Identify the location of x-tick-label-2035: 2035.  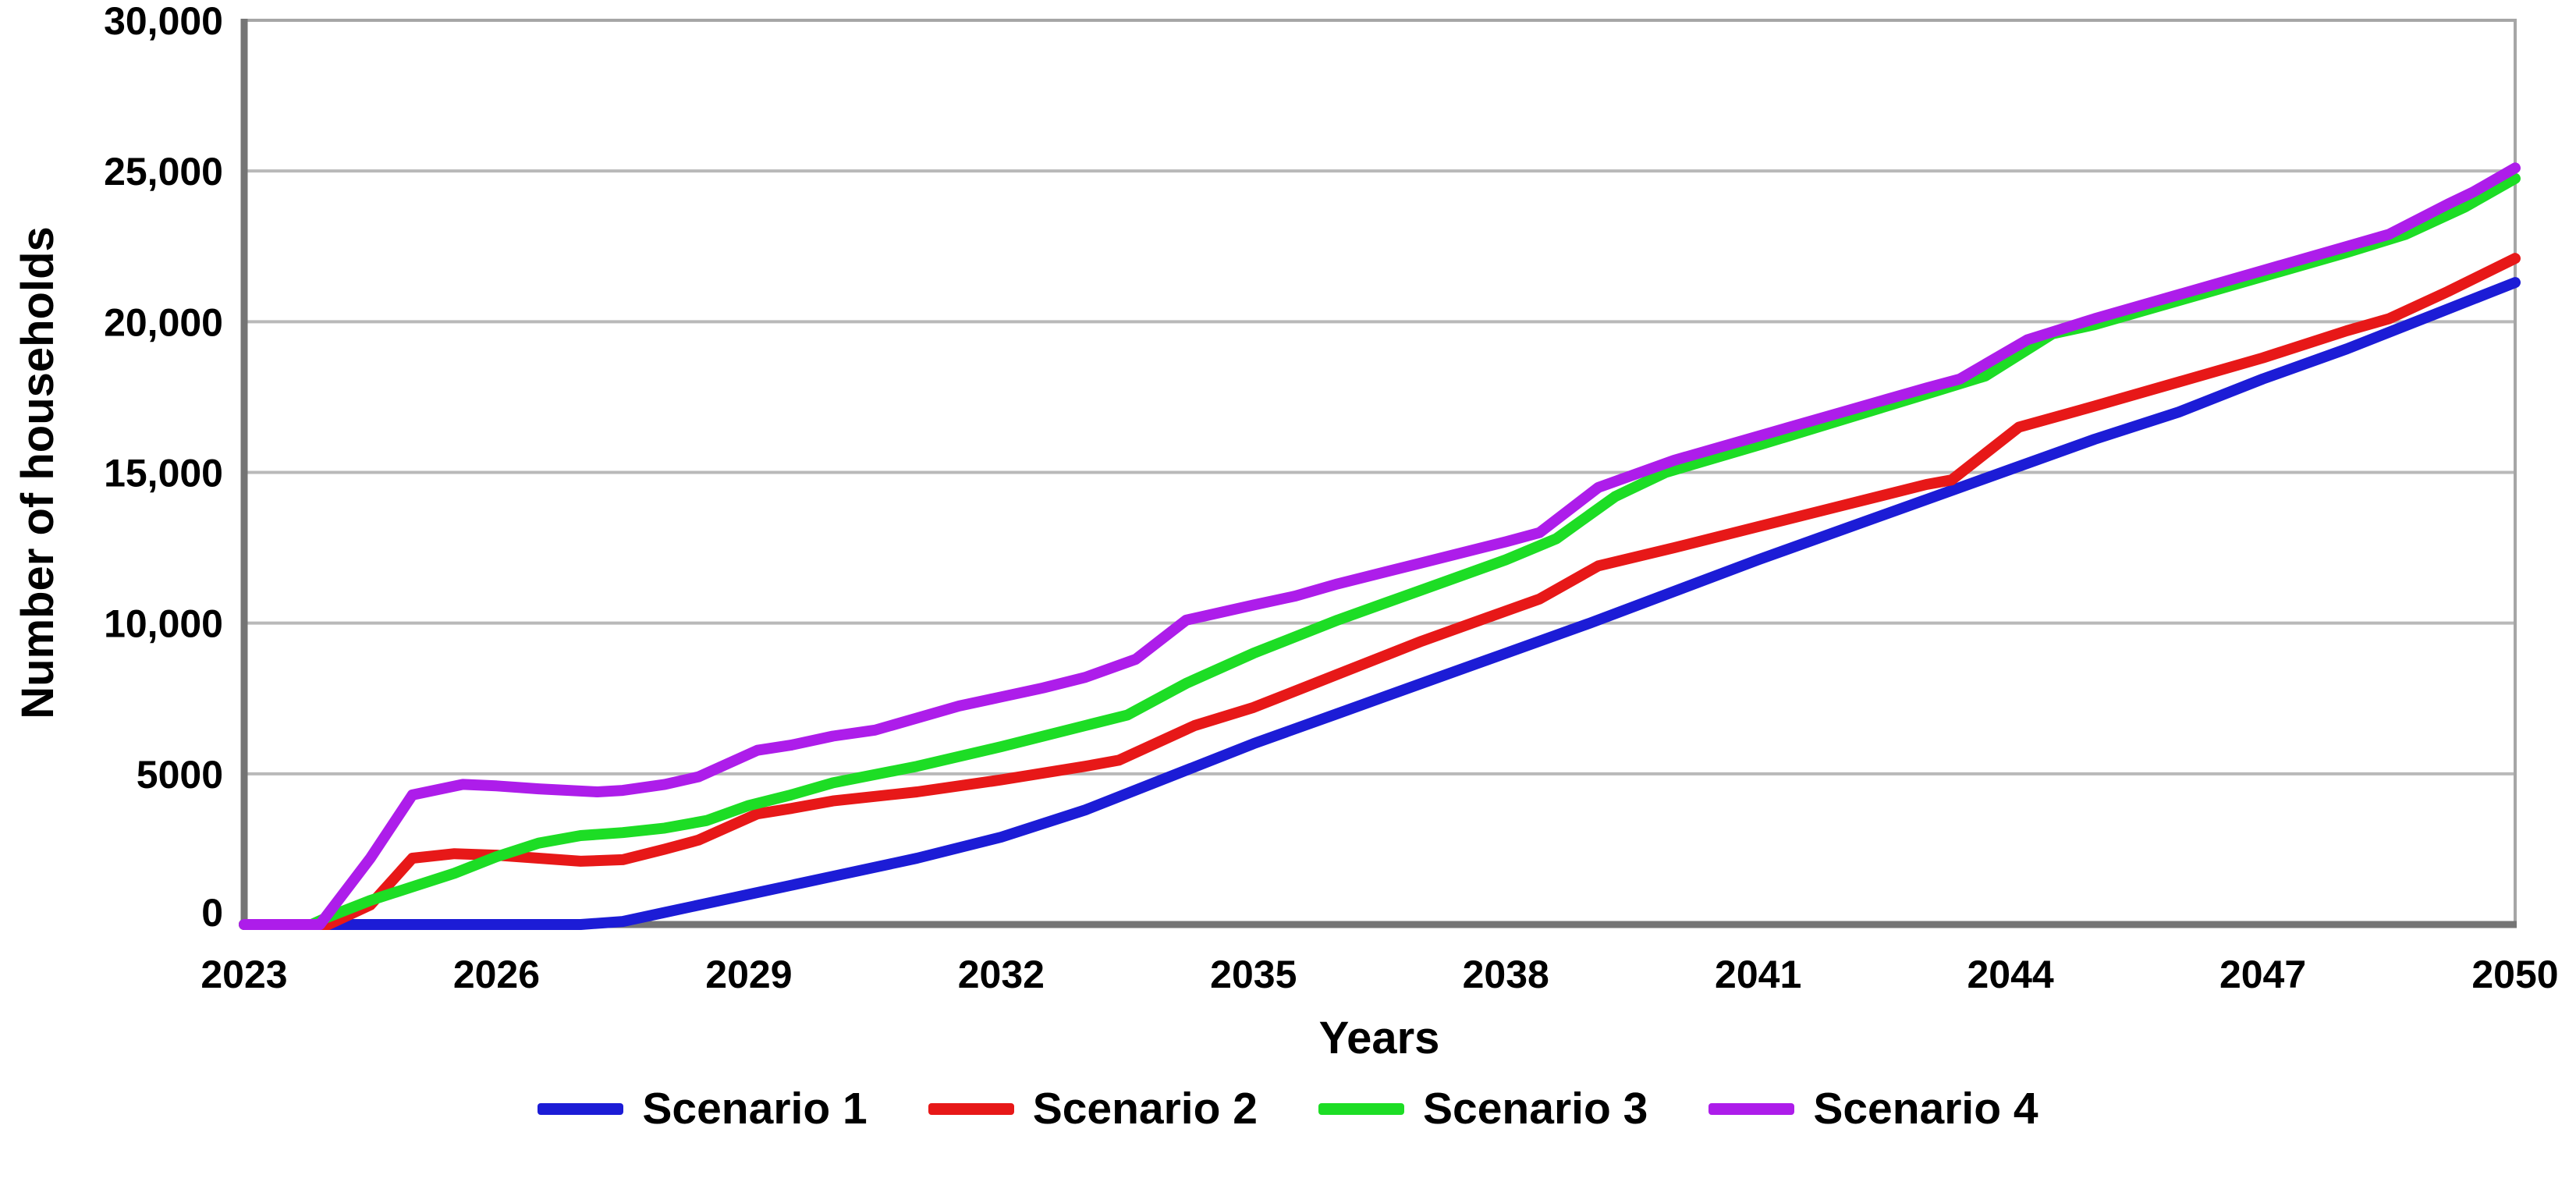
(1253, 975).